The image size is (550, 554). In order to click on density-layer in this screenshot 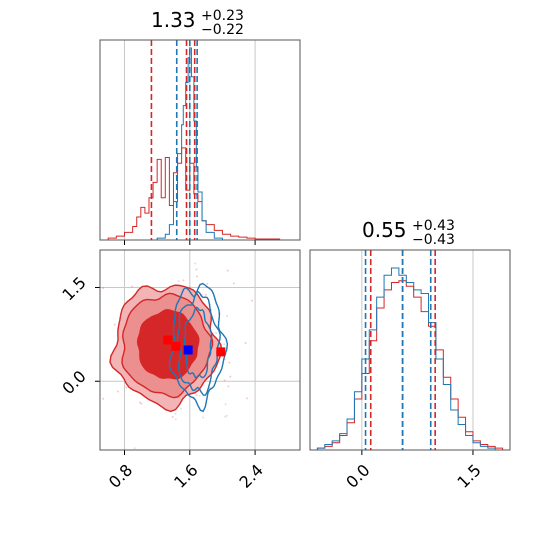, I will do `click(196, 348)`.